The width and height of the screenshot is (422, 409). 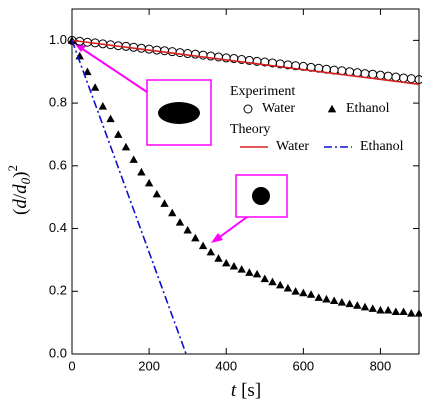 What do you see at coordinates (58, 39) in the screenshot?
I see `y-tick-label: 1.0` at bounding box center [58, 39].